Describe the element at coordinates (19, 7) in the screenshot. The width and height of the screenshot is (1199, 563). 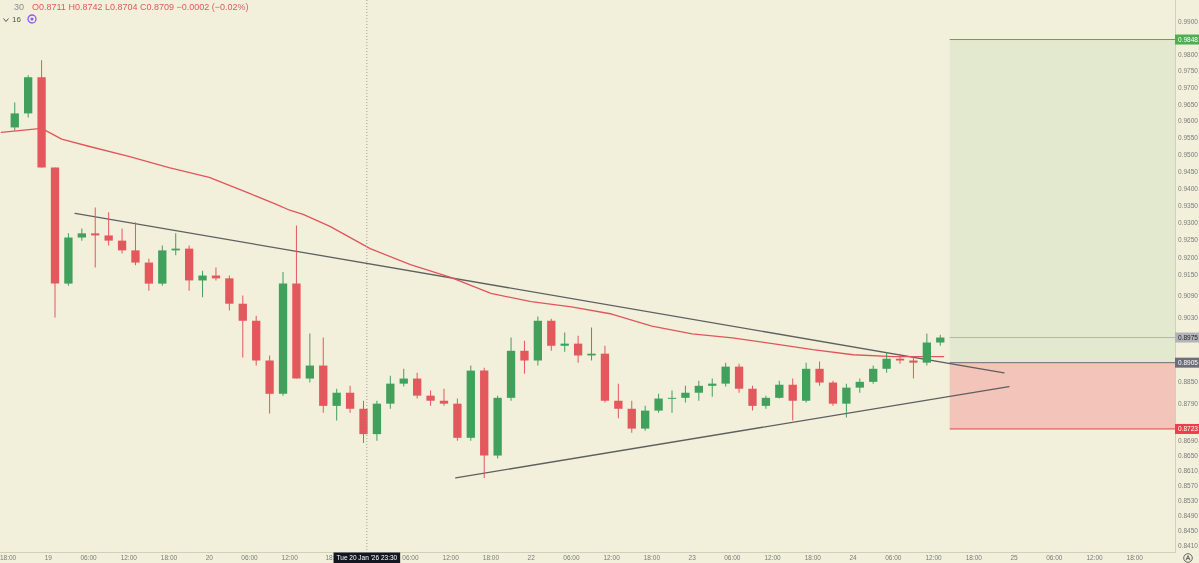
I see `chart-title: 30` at that location.